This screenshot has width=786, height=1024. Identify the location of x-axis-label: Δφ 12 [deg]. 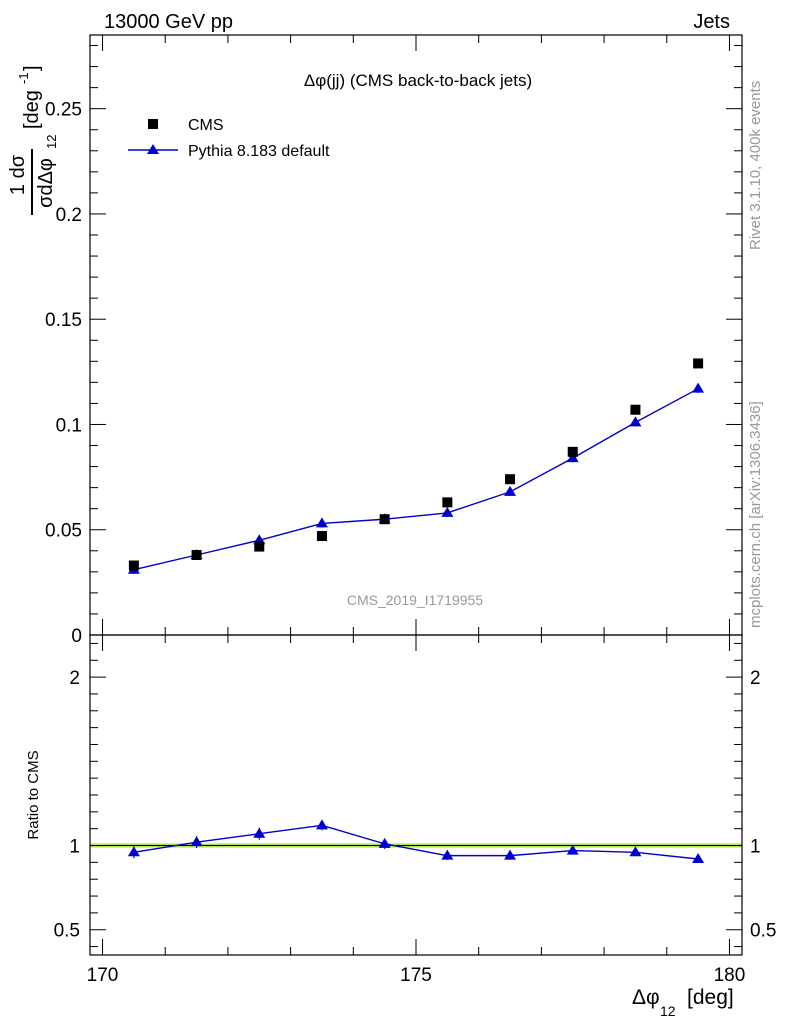
(683, 1002).